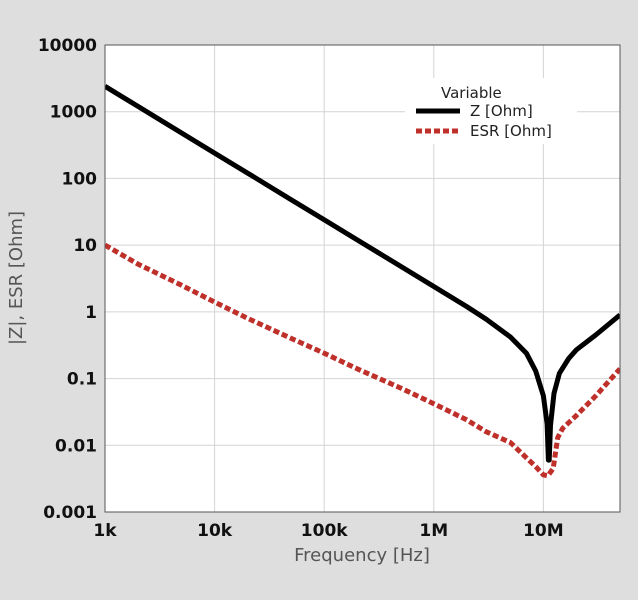 The height and width of the screenshot is (600, 638). I want to click on y-tick-label: 0.1, so click(82, 380).